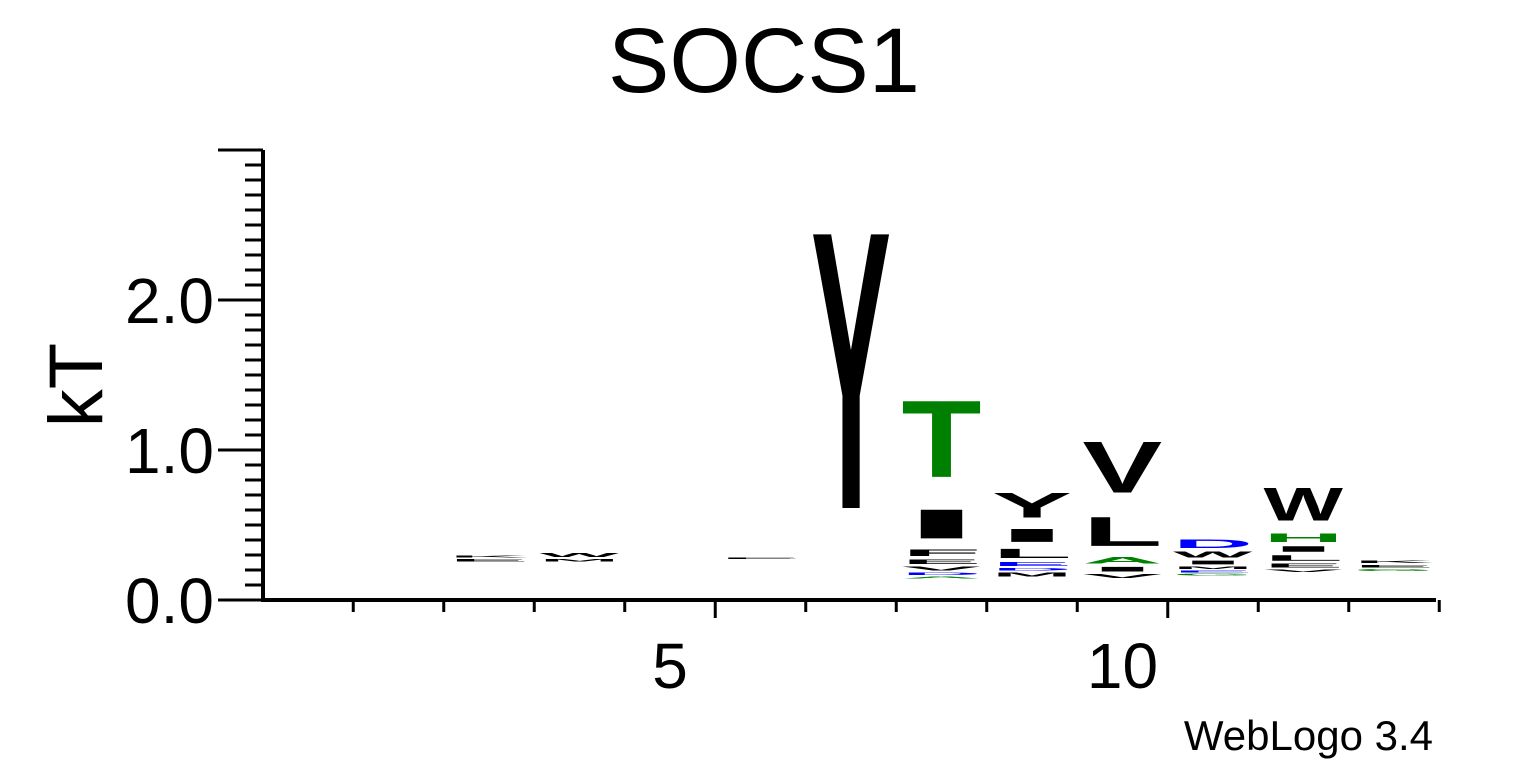 The height and width of the screenshot is (767, 1533). Describe the element at coordinates (670, 666) in the screenshot. I see `x-tick-label: 5` at that location.